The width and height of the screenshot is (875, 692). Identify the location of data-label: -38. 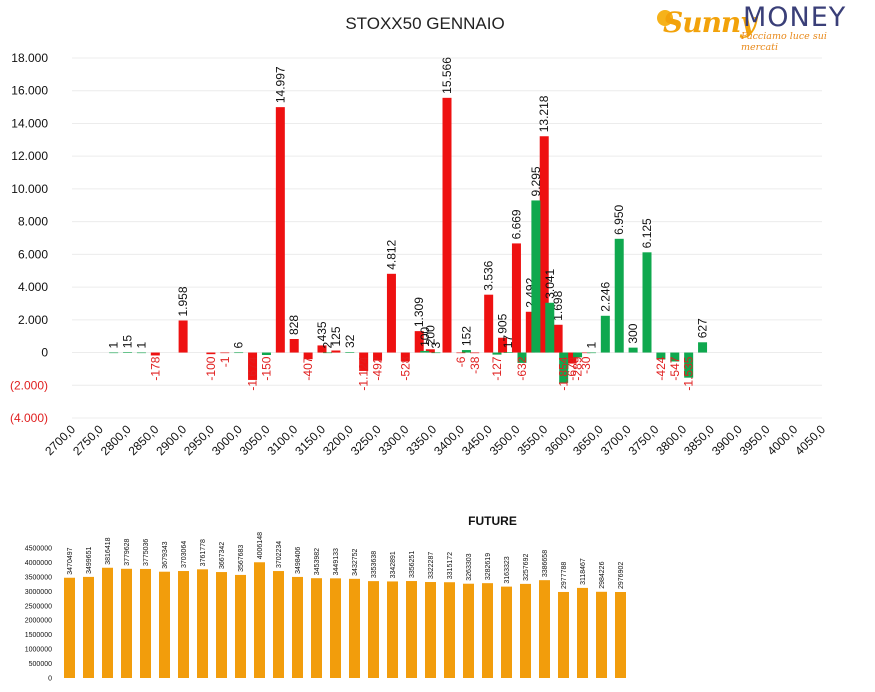
(475, 365).